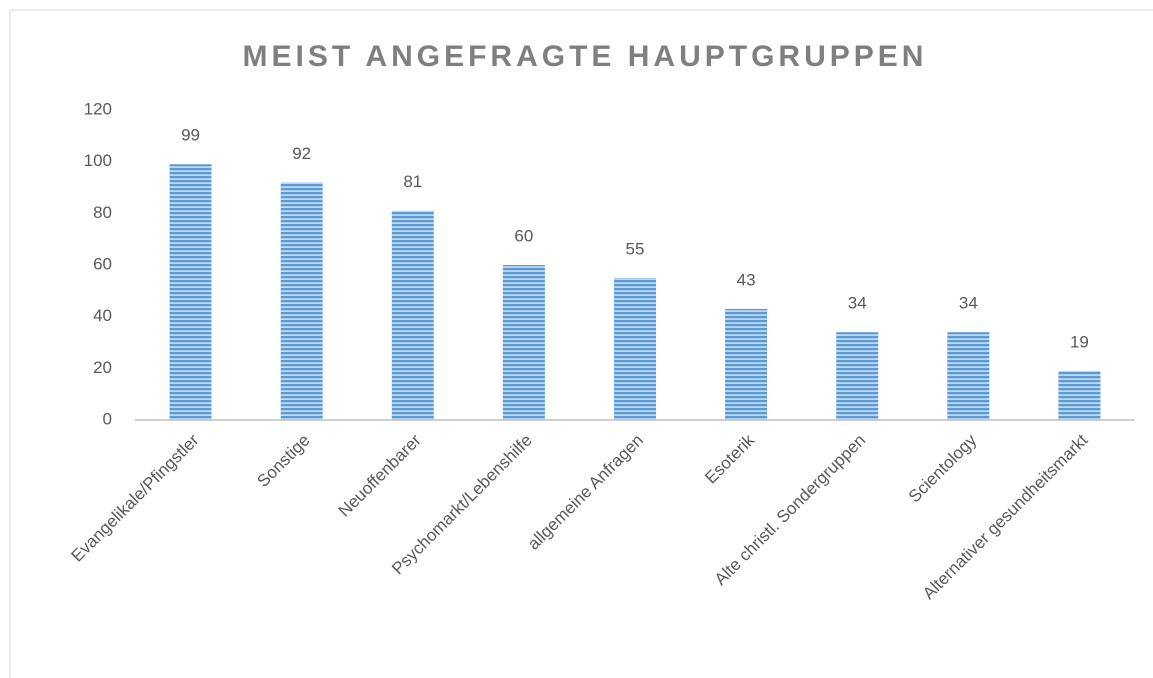 This screenshot has width=1153, height=678. Describe the element at coordinates (135, 497) in the screenshot. I see `x-tick-label: Evangelikale/Pfingstler` at that location.